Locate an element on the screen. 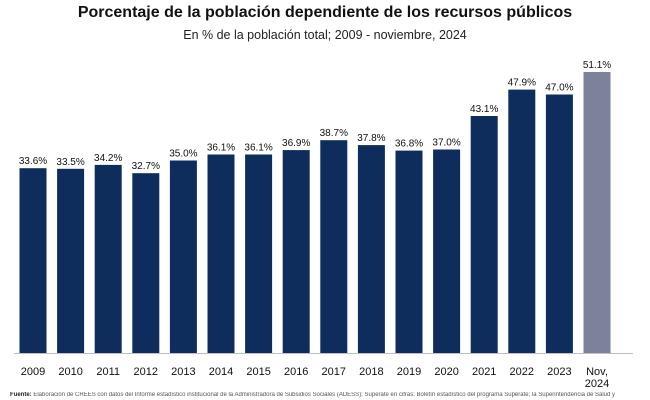 This screenshot has height=400, width=650. data-label: 32.7% is located at coordinates (146, 166).